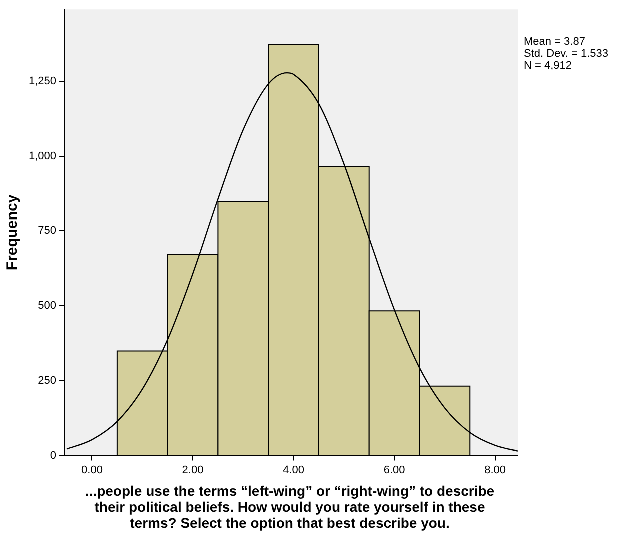 This screenshot has width=619, height=551. What do you see at coordinates (92, 470) in the screenshot?
I see `x-tick-label: 0.00` at bounding box center [92, 470].